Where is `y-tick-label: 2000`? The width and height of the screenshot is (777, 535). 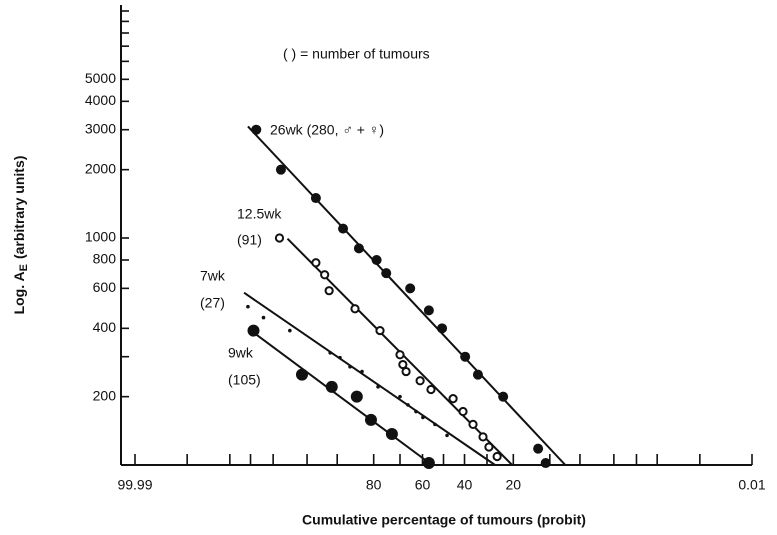 y-tick-label: 2000 is located at coordinates (100, 168).